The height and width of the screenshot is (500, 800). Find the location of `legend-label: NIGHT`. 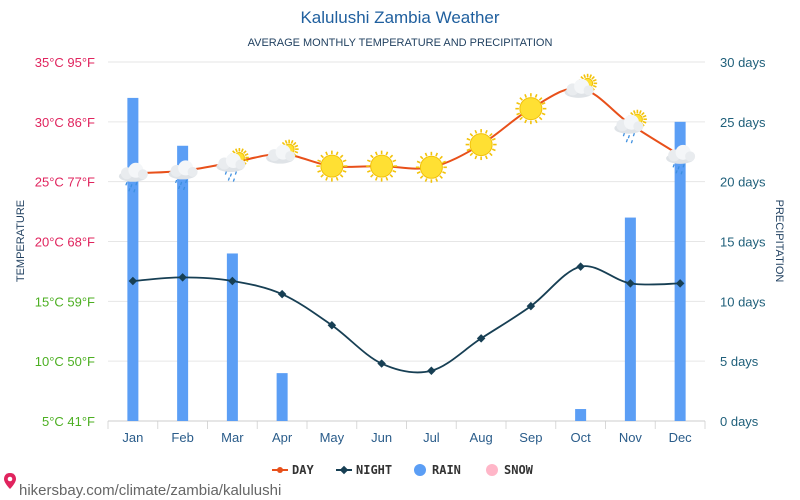

legend-label: NIGHT is located at coordinates (374, 470).